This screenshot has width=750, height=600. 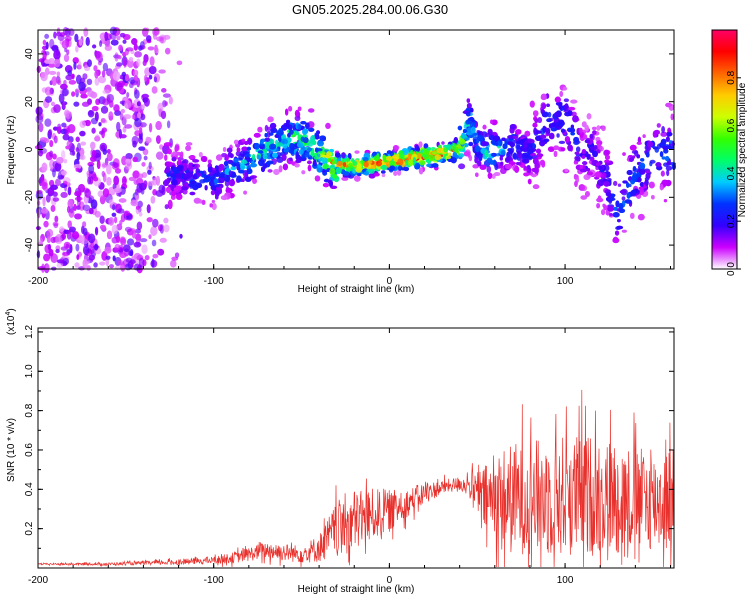 What do you see at coordinates (29, 54) in the screenshot?
I see `y-tick-label: 40` at bounding box center [29, 54].